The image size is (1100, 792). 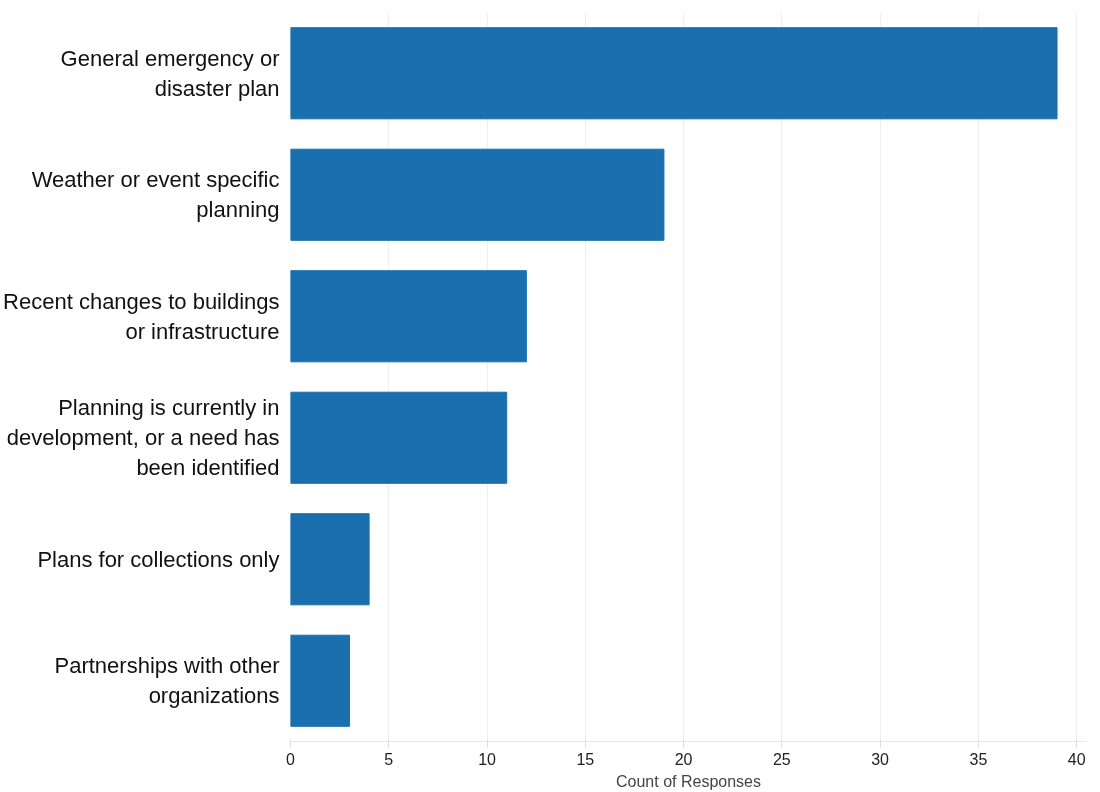 I want to click on x-tick-label: 25, so click(x=781, y=759).